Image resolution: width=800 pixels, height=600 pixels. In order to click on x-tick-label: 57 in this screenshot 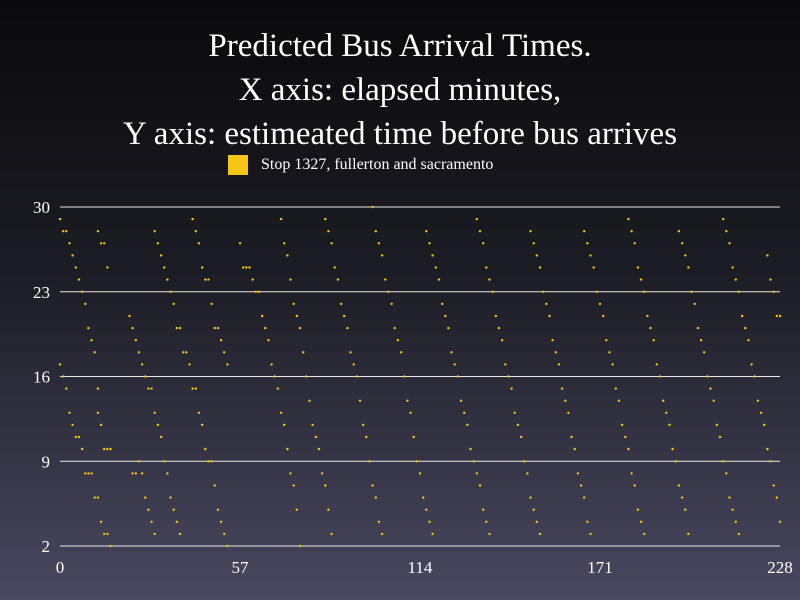, I will do `click(241, 567)`.